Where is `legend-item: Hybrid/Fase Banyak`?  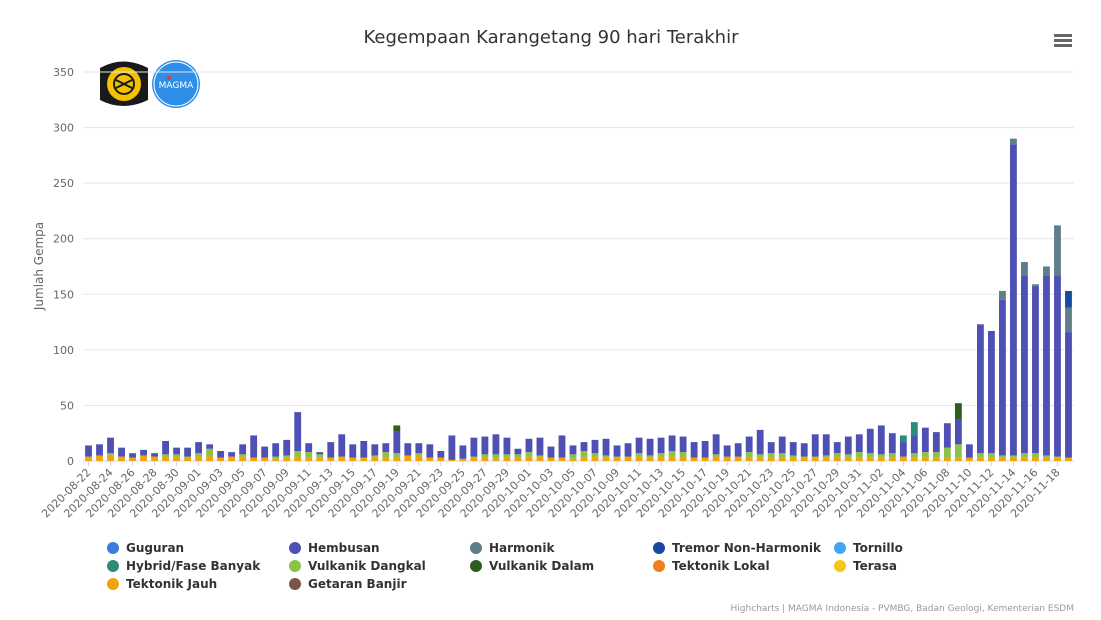 legend-item: Hybrid/Fase Banyak is located at coordinates (184, 566).